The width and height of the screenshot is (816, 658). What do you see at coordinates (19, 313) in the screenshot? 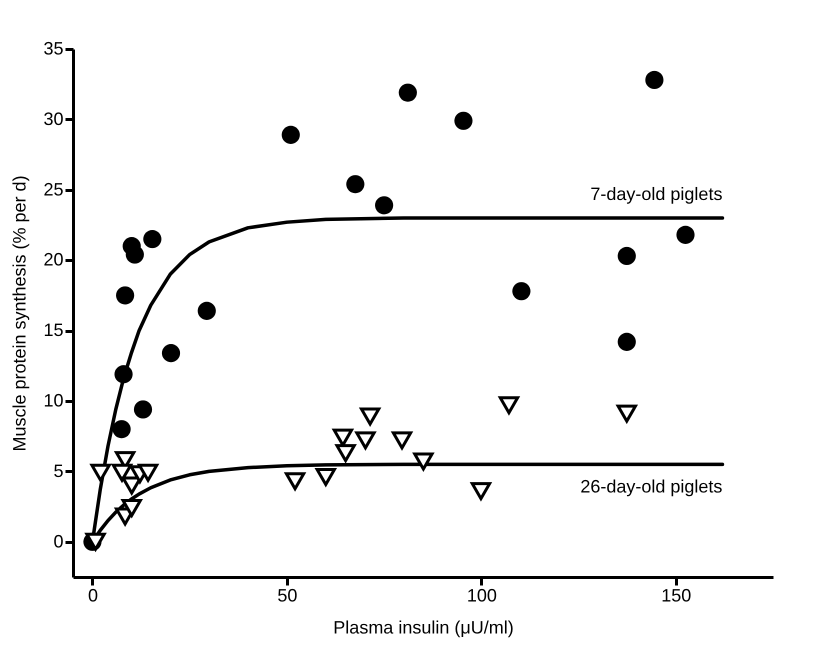
I see `y-axis-title: Muscle protein synthesis (% per d)` at bounding box center [19, 313].